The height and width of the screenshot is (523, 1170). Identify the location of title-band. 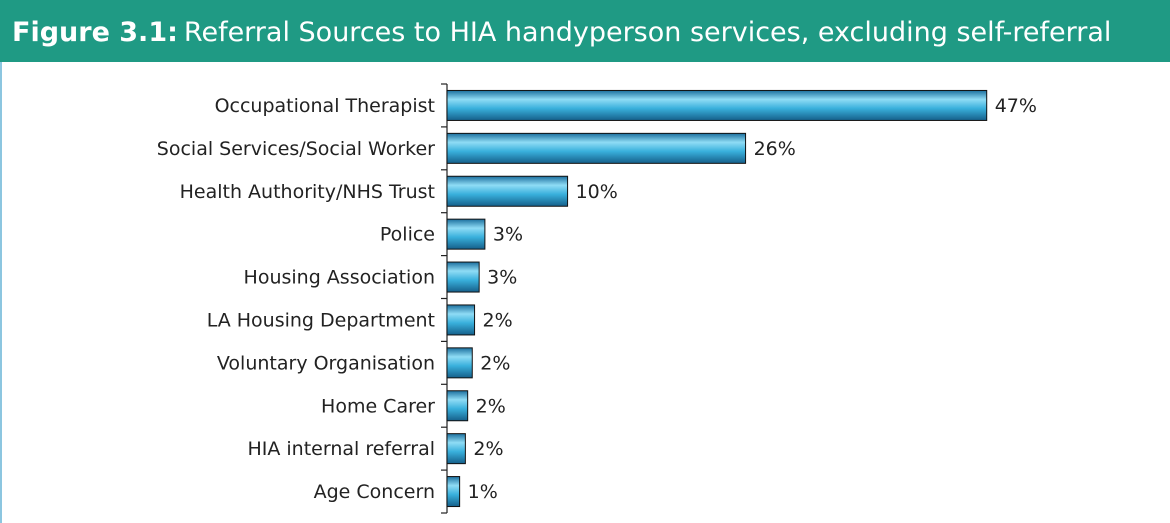
(585, 31).